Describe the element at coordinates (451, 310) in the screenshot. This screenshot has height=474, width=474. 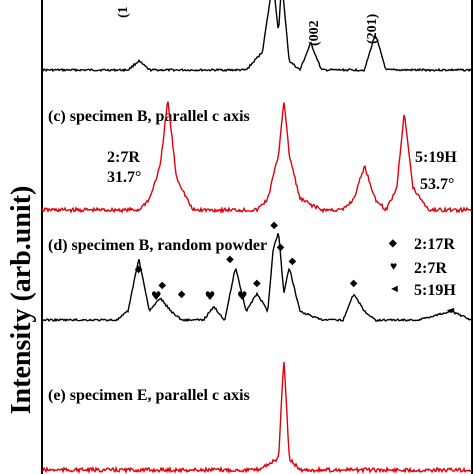
I see `triangle-marker-icon: ◄` at that location.